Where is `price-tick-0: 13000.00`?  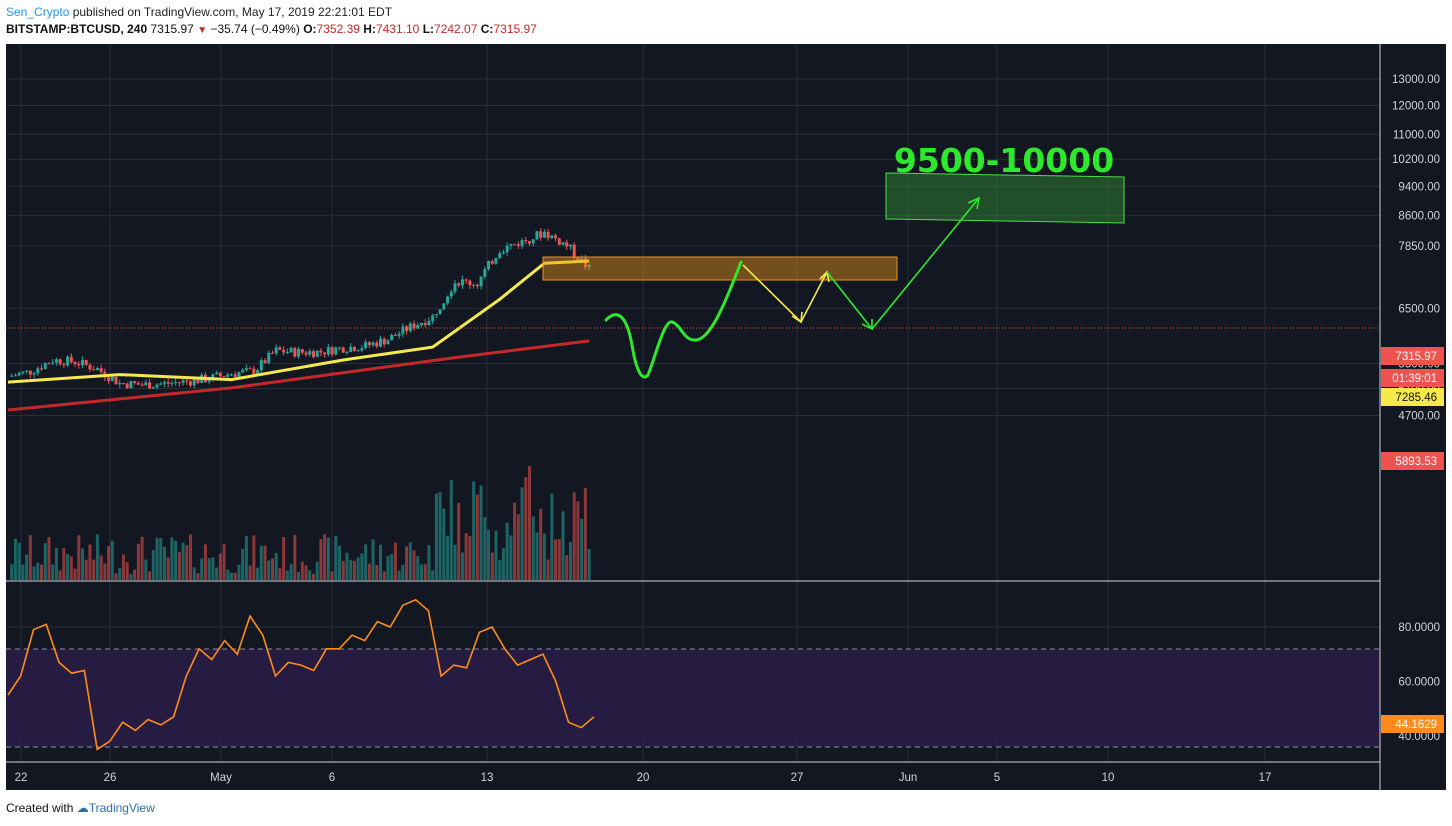 price-tick-0: 13000.00 is located at coordinates (1416, 80).